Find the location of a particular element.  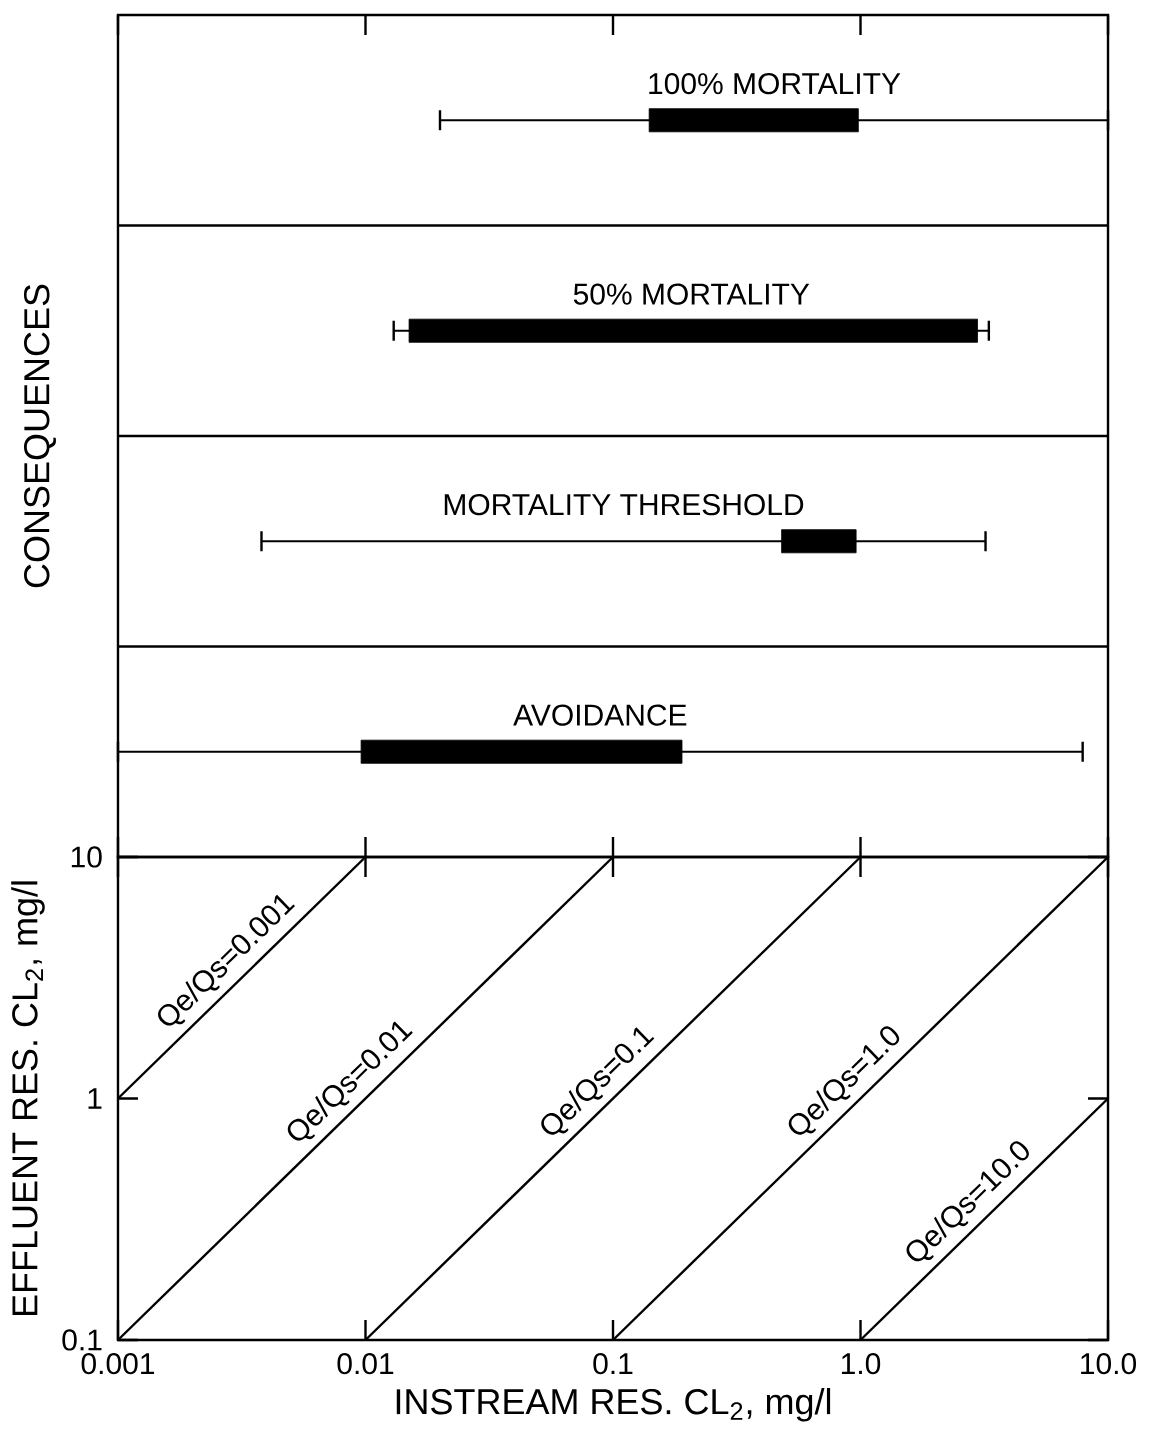

category-label: AVOIDANCE is located at coordinates (600, 715).